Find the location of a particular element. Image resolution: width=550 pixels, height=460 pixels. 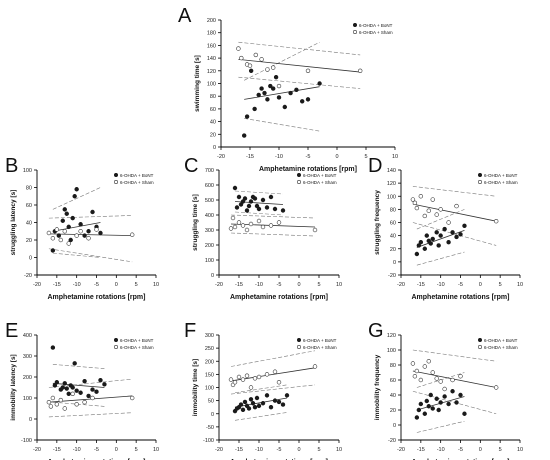

panel-letter: C is located at coordinates (191, 166).